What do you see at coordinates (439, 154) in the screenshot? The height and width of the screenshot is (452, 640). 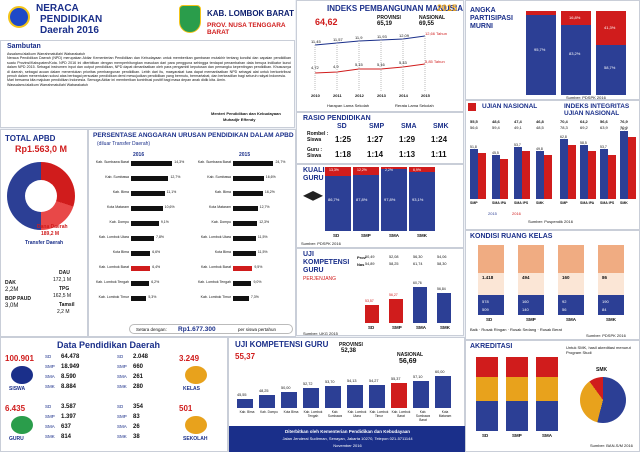 I see `rasio-guru-value: 1:11` at bounding box center [439, 154].